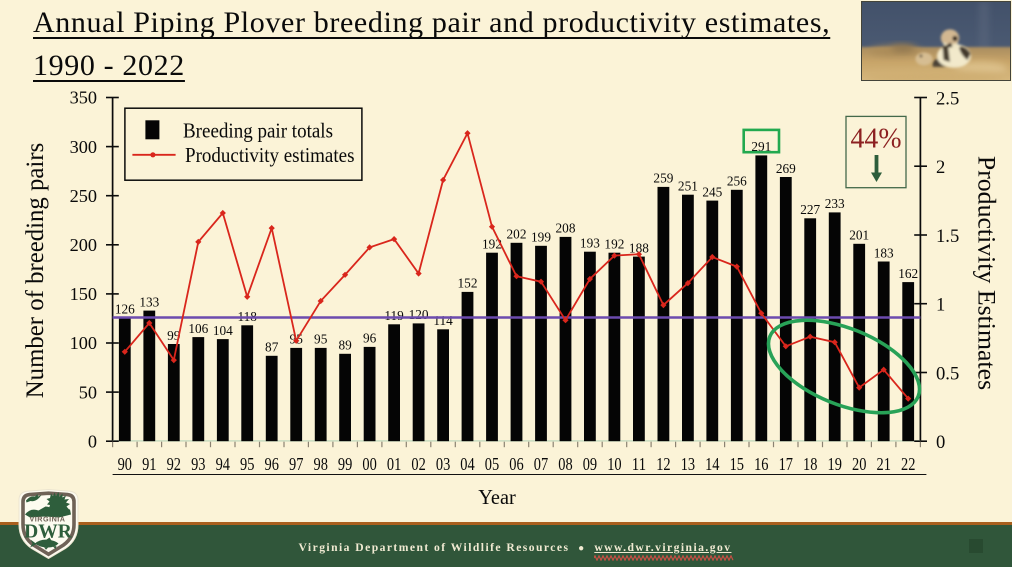  What do you see at coordinates (565, 464) in the screenshot?
I see `svg-text: 08` at bounding box center [565, 464].